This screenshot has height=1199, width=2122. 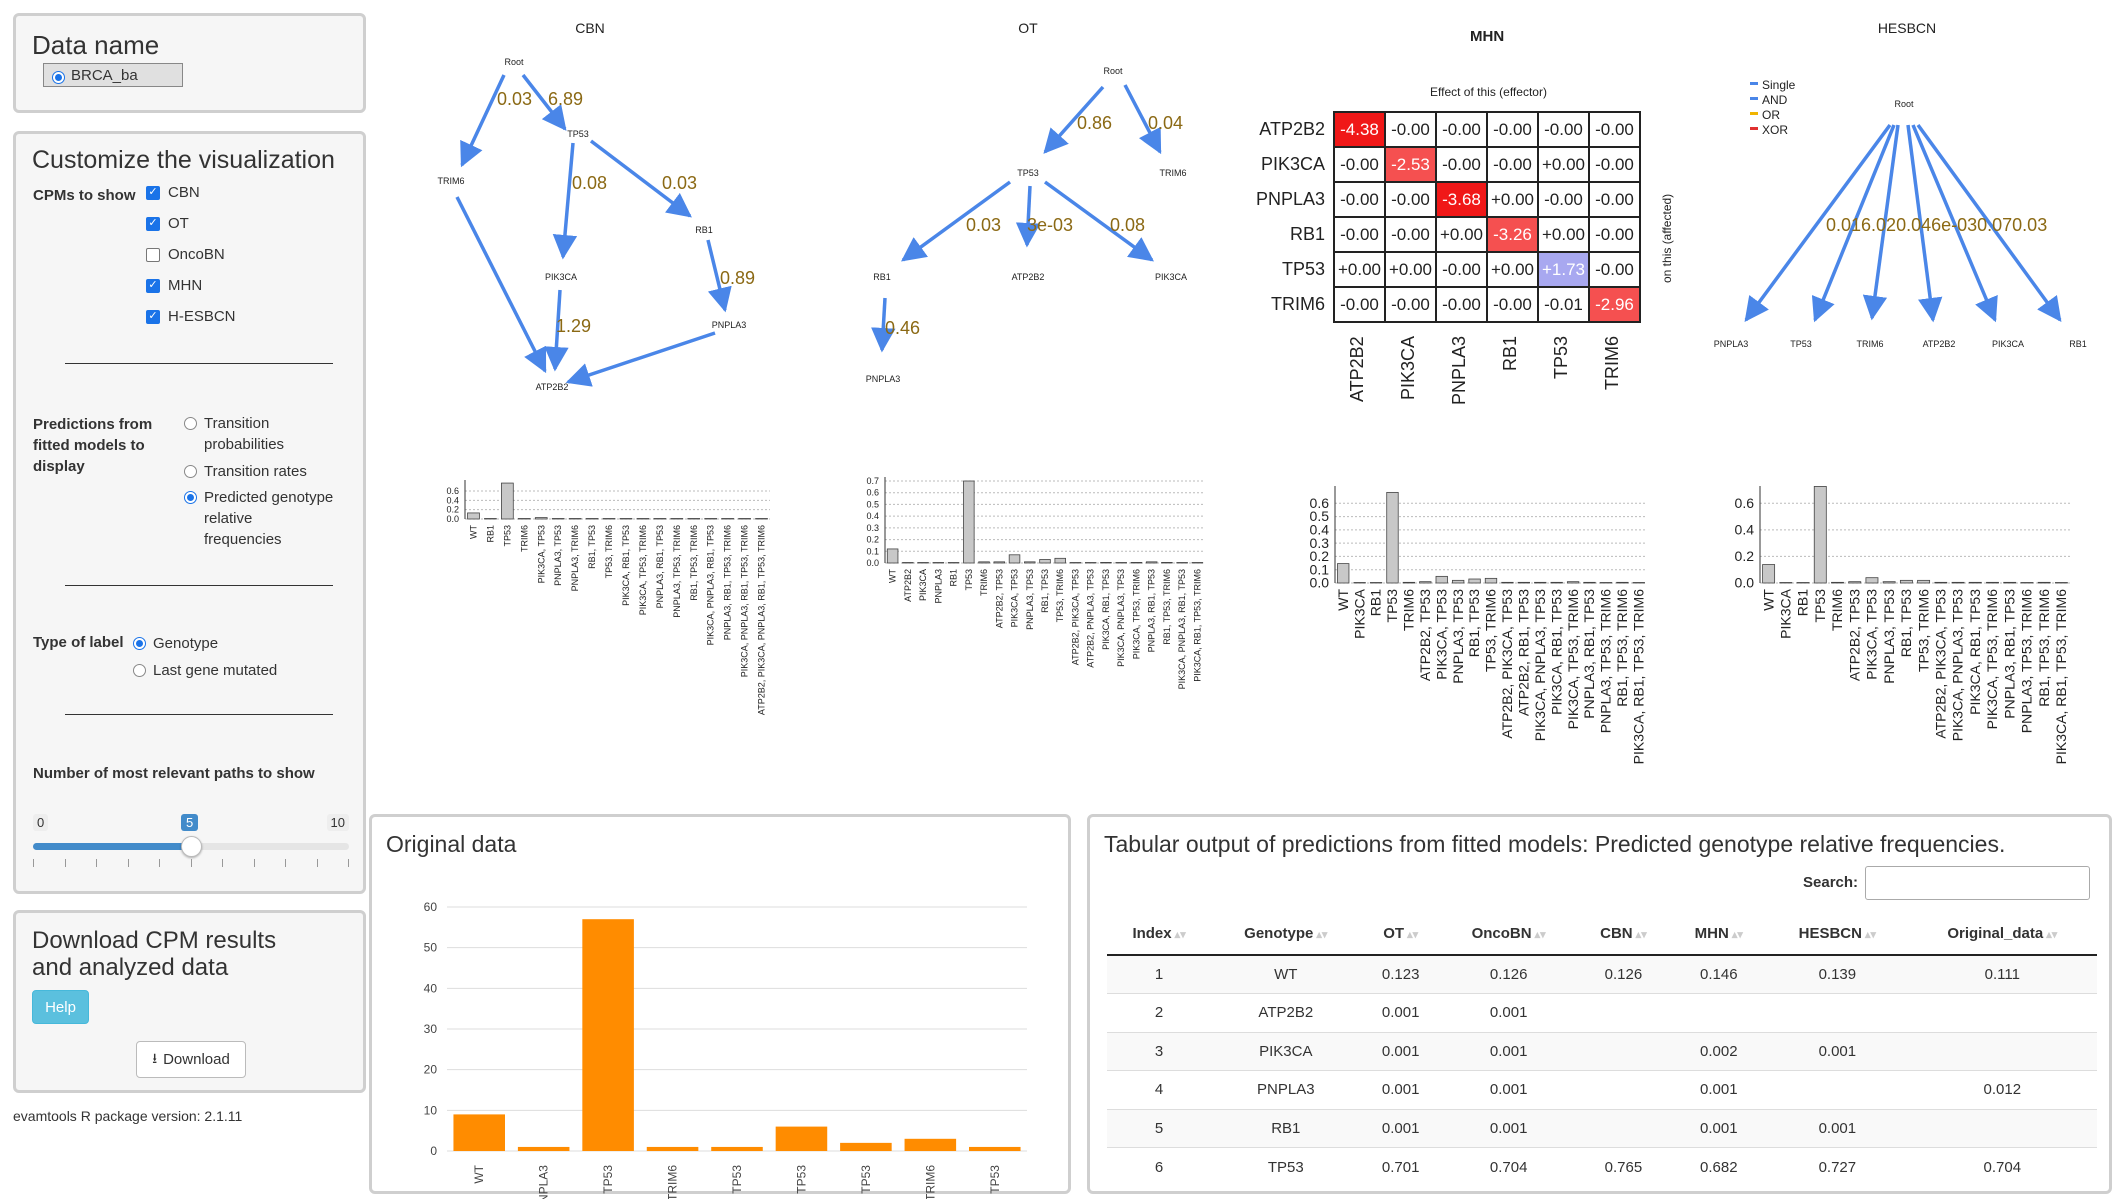 What do you see at coordinates (1573, 659) in the screenshot?
I see `x-tick-label: PIK3CA, TP53, TRIM6` at bounding box center [1573, 659].